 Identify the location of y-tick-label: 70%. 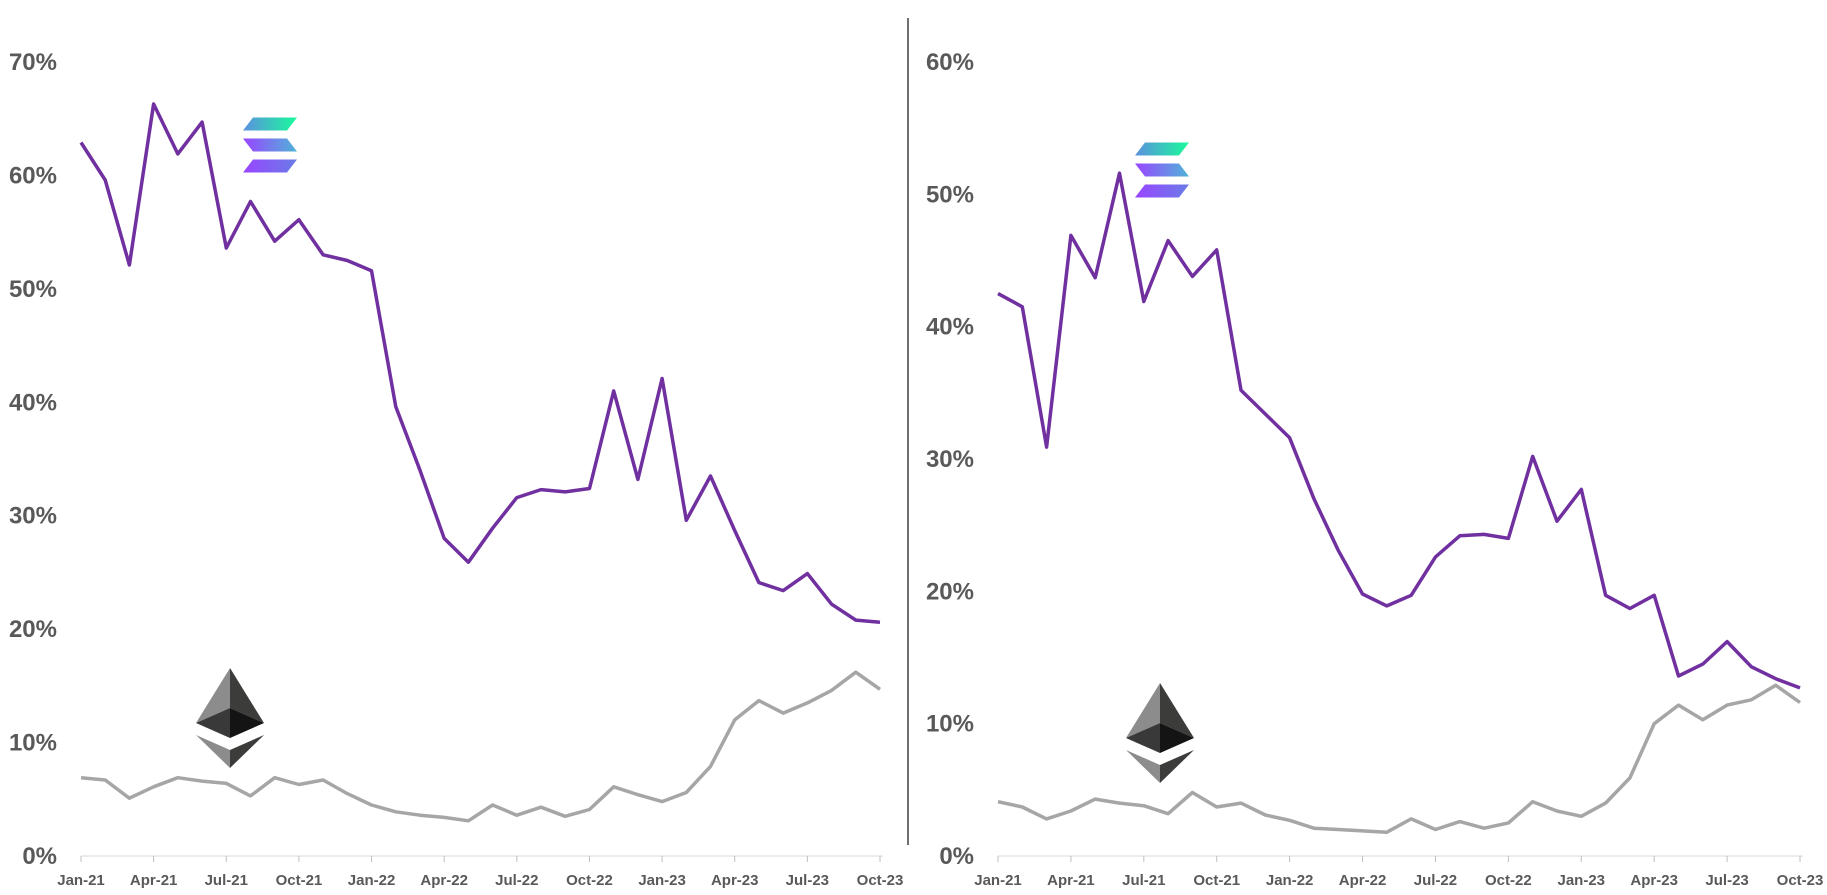
(33, 62).